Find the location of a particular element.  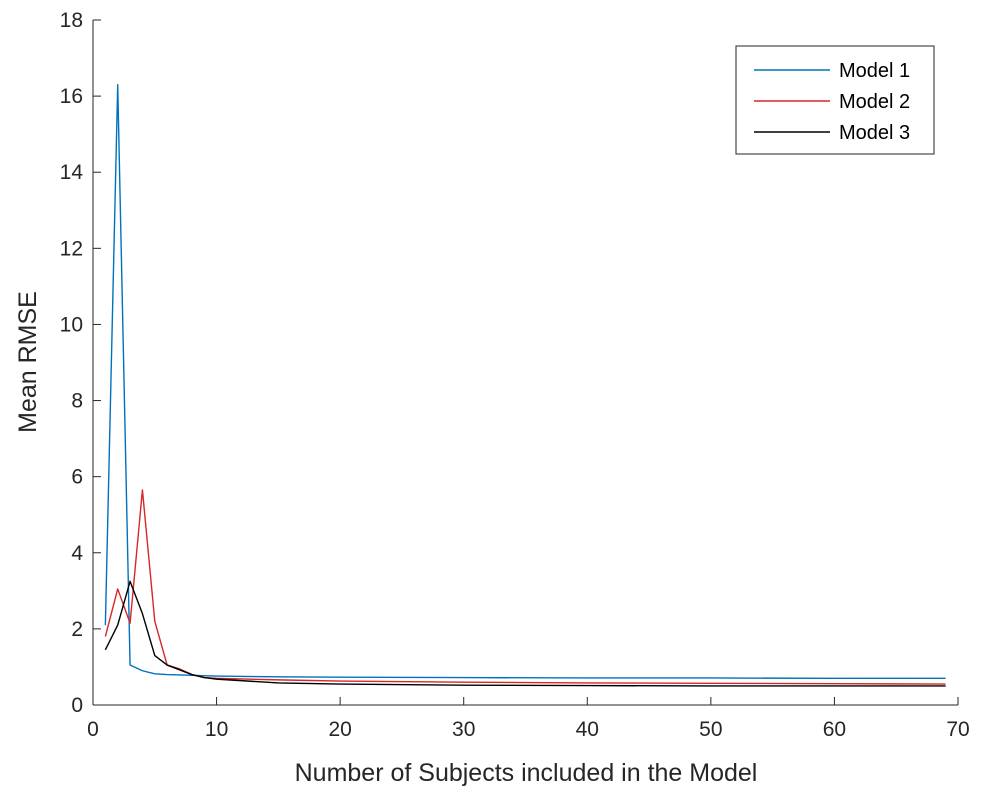

y-tick-label: 10 is located at coordinates (71, 324).